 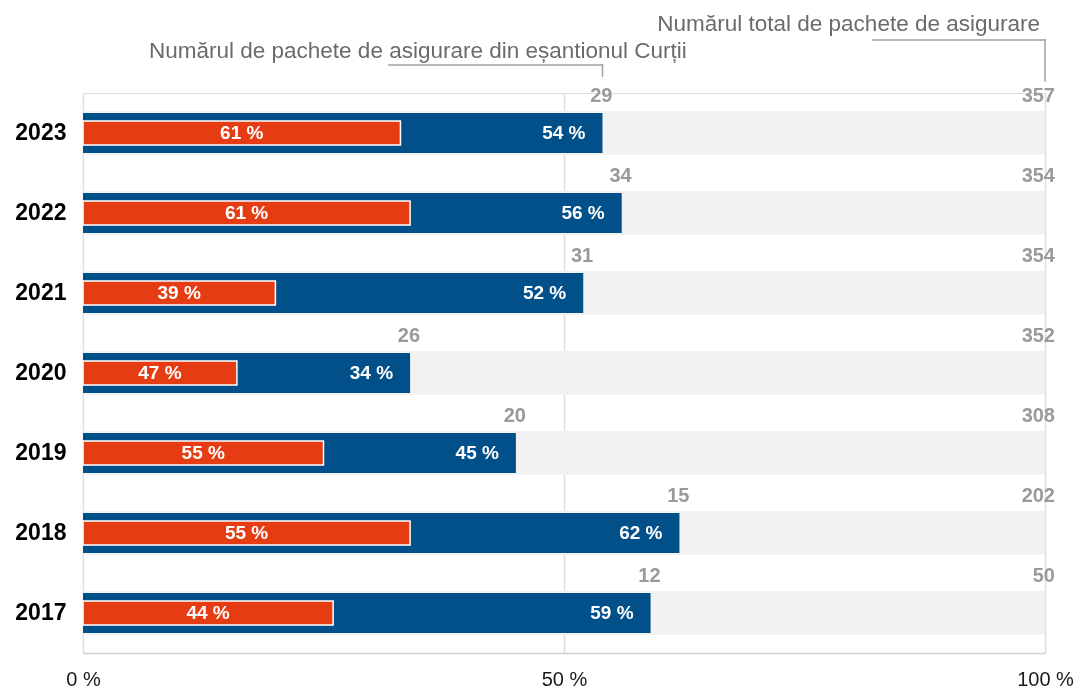 What do you see at coordinates (582, 255) in the screenshot?
I see `annotation: 31` at bounding box center [582, 255].